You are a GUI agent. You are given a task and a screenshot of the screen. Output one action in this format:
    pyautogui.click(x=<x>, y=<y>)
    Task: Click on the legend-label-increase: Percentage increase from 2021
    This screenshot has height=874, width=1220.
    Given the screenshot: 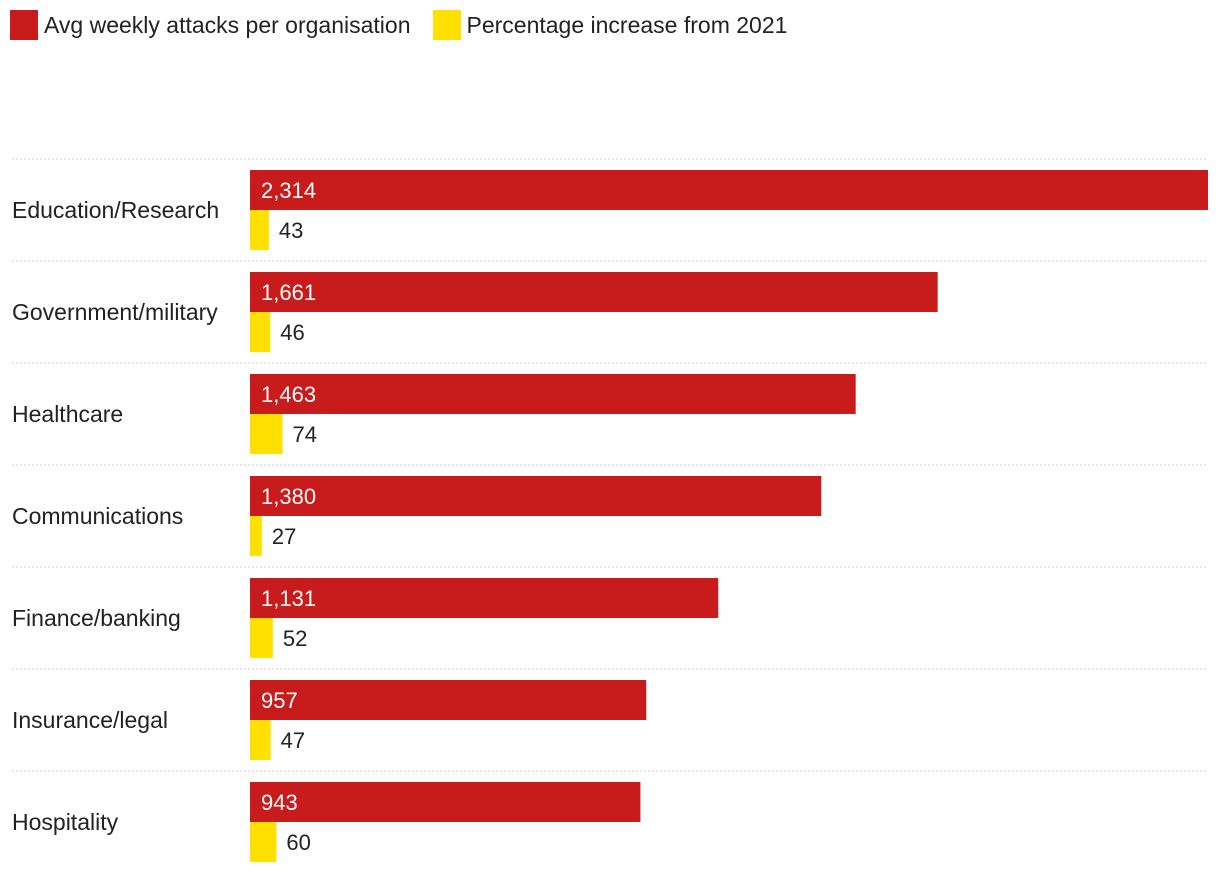 What is the action you would take?
    pyautogui.click(x=627, y=24)
    